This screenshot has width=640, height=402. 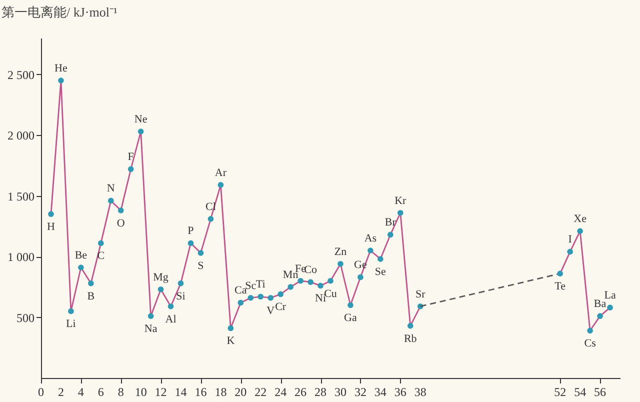 I want to click on annotation: Sc, so click(x=250, y=286).